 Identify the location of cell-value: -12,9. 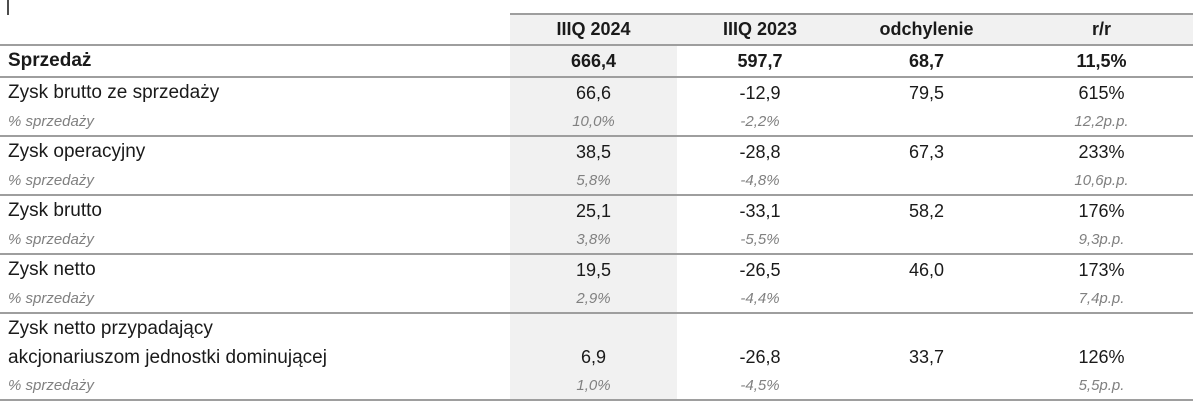
(760, 92).